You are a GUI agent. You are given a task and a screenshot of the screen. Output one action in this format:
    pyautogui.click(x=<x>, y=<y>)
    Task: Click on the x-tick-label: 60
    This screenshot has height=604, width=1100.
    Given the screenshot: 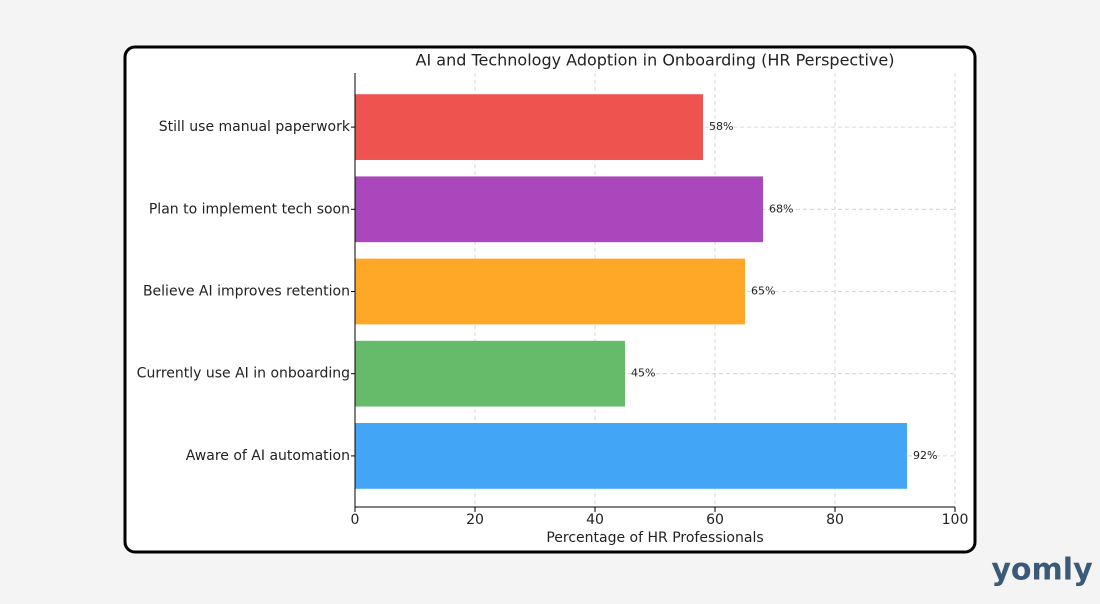 What is the action you would take?
    pyautogui.click(x=715, y=520)
    